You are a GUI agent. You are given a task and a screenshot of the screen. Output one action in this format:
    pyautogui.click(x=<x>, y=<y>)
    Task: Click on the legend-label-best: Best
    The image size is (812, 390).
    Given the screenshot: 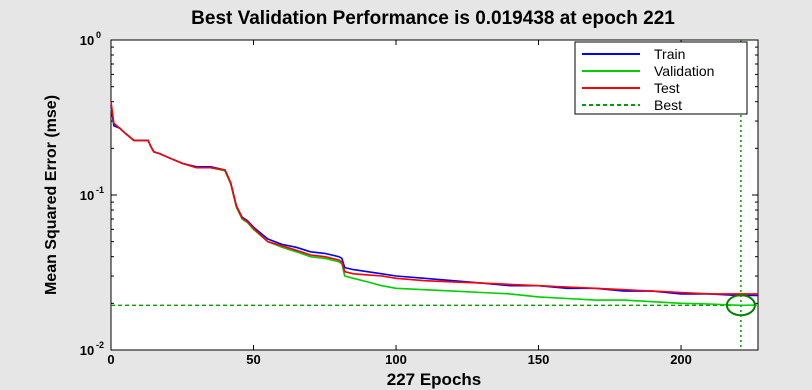 What is the action you would take?
    pyautogui.click(x=668, y=105)
    